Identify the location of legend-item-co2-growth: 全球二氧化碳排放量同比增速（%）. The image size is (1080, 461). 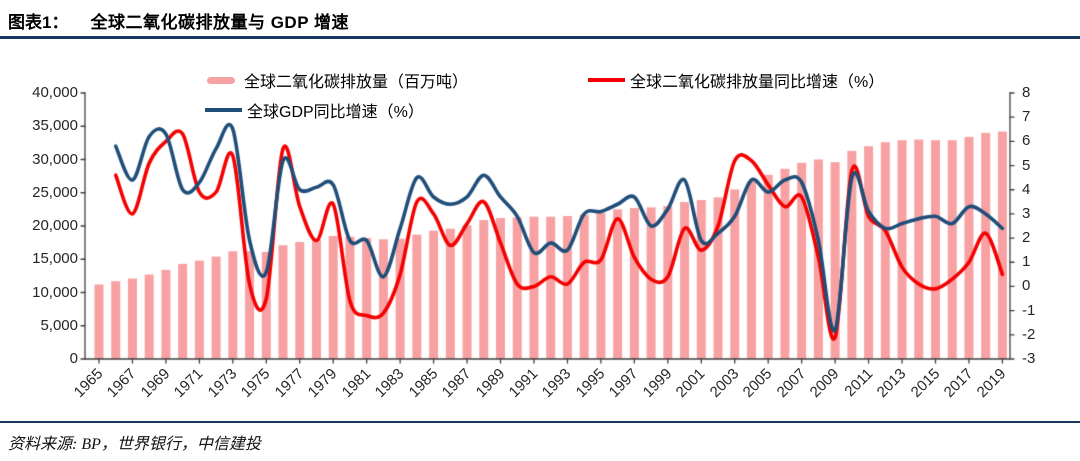
(736, 80).